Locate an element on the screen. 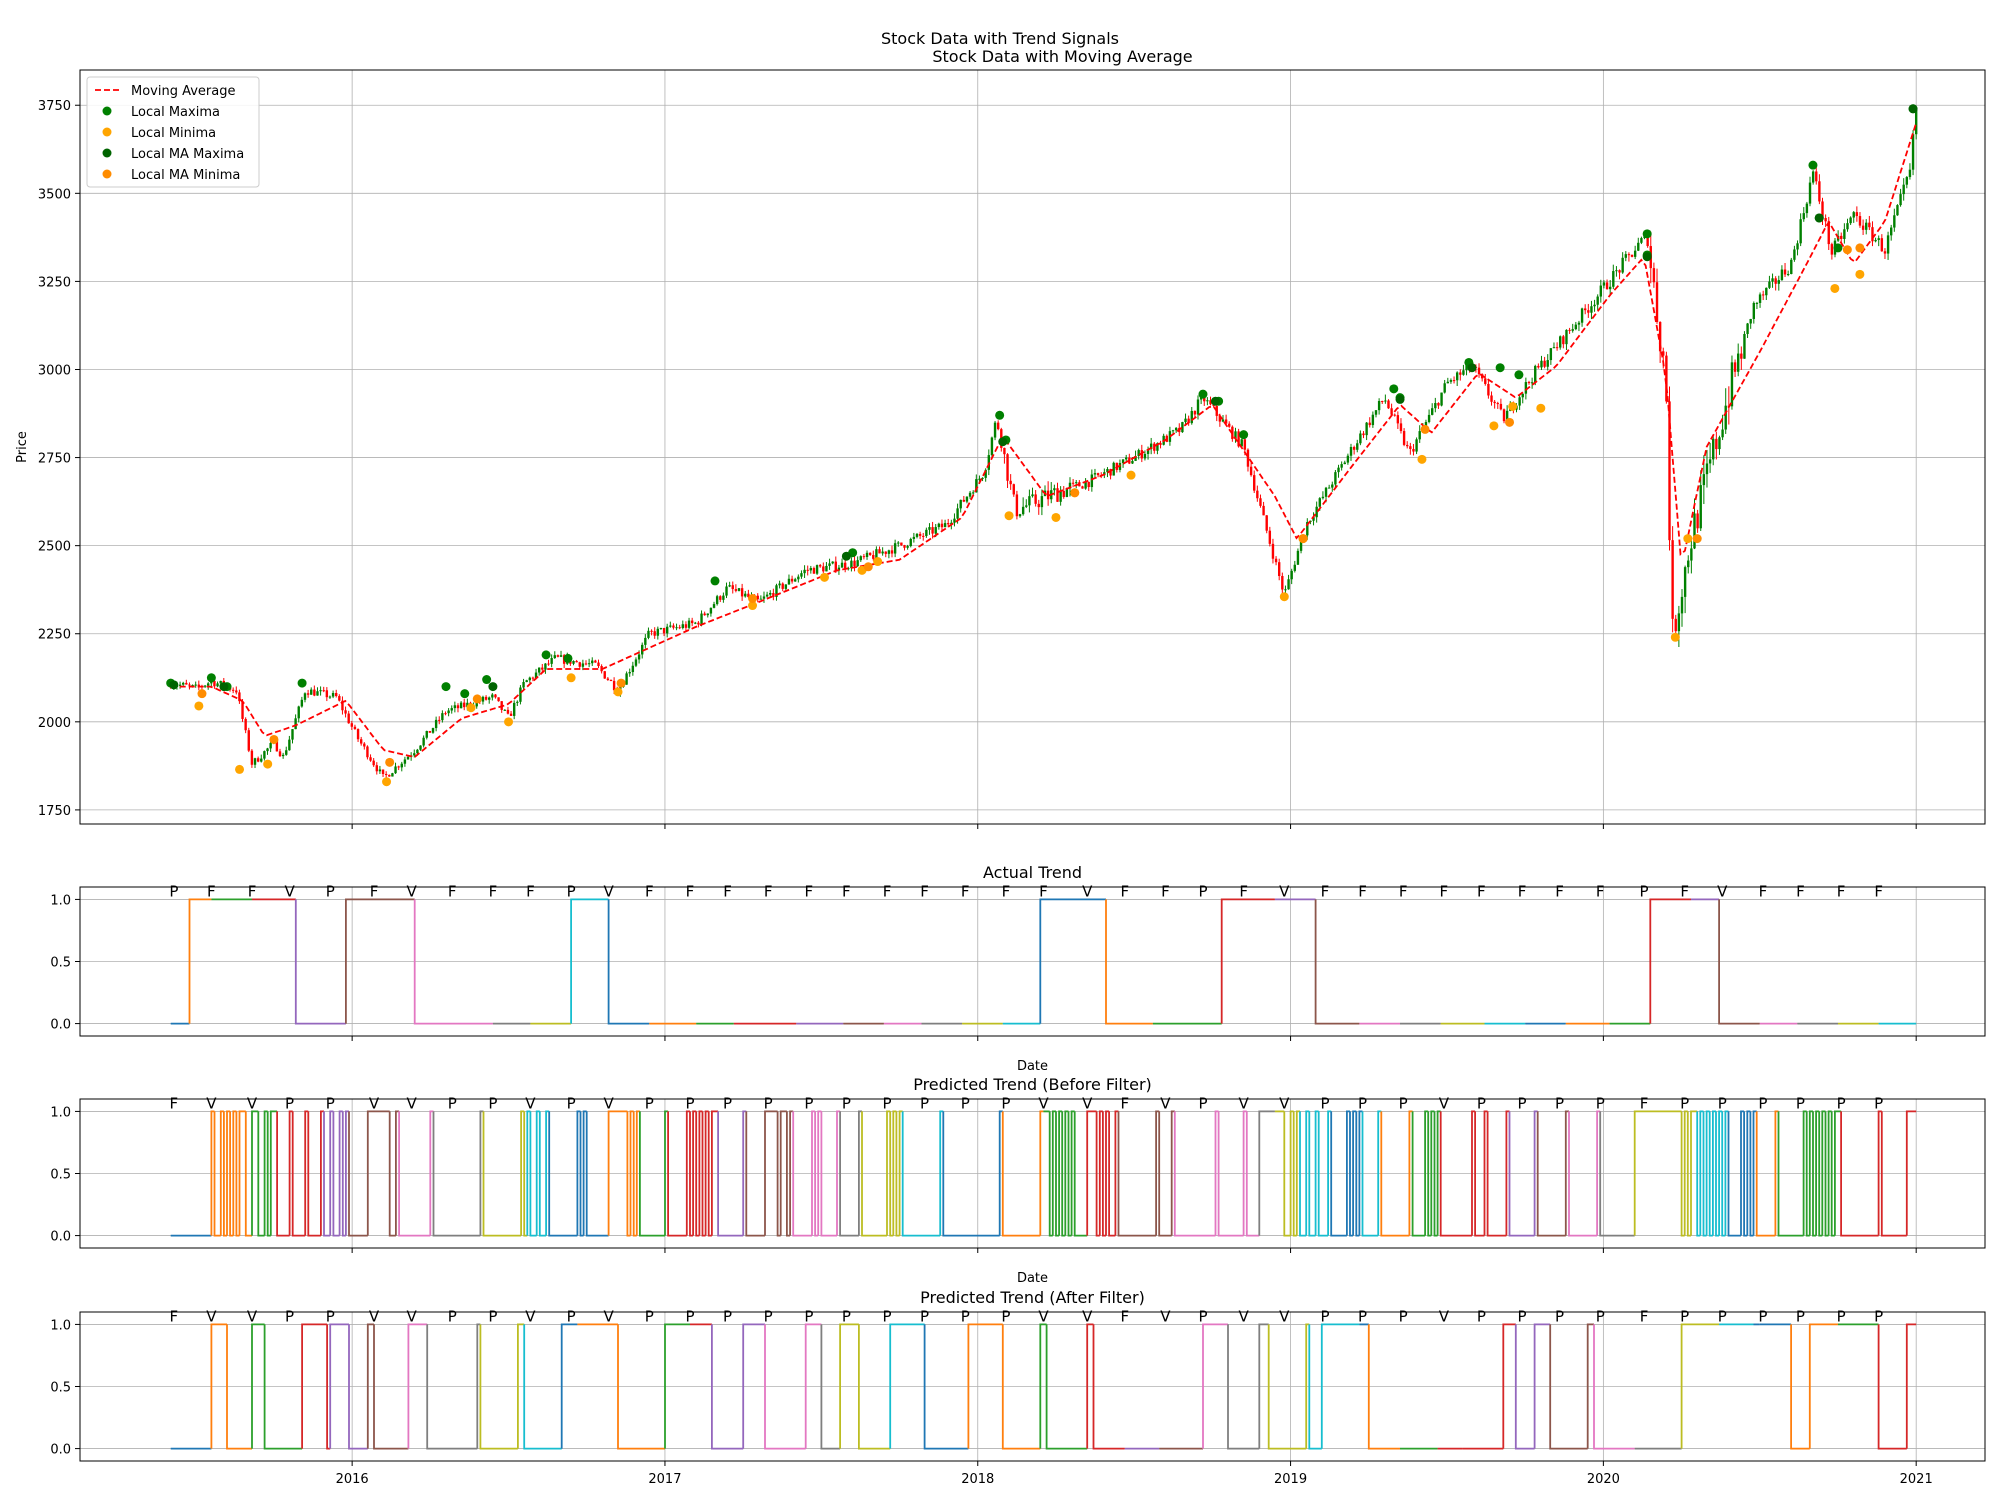  y-tick-label: 1750 is located at coordinates (54, 811).